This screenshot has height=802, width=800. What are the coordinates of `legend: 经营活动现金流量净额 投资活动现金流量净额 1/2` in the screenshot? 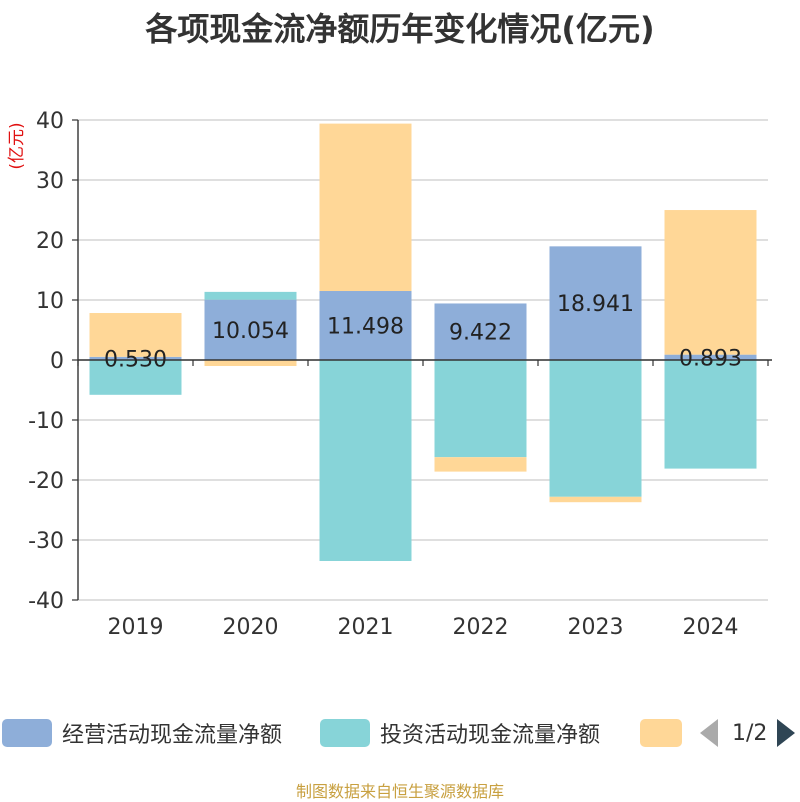 It's located at (400, 734).